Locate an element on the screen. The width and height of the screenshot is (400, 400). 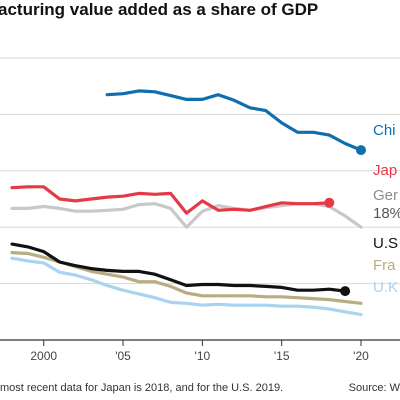
x-tick-label: 2000 is located at coordinates (43, 356).